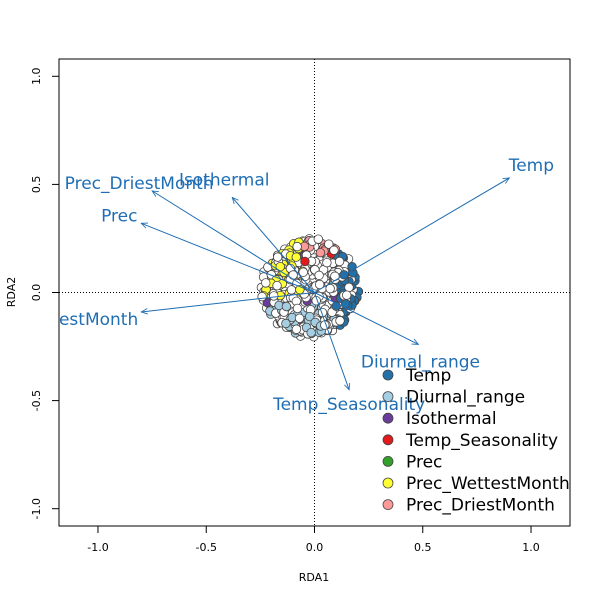 The height and width of the screenshot is (600, 600). I want to click on legend-label: Temp_Seasonality, so click(481, 441).